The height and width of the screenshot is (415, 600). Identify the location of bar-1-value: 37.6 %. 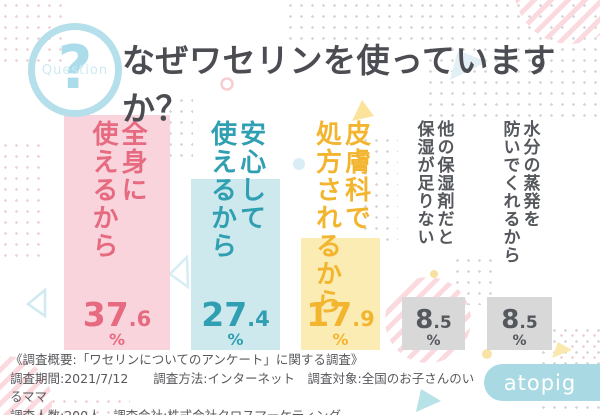
(117, 323).